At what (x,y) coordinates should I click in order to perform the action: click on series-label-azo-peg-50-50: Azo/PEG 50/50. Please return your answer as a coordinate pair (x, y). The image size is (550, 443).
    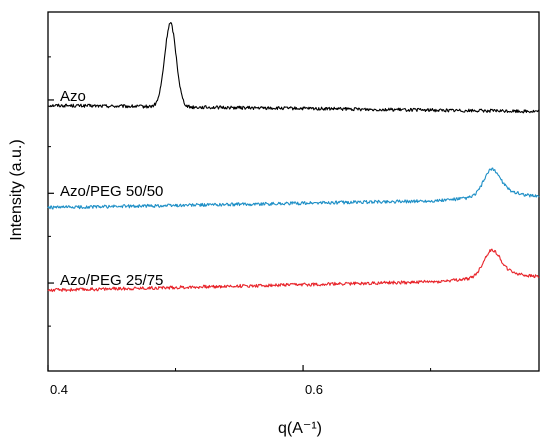
    Looking at the image, I should click on (111, 191).